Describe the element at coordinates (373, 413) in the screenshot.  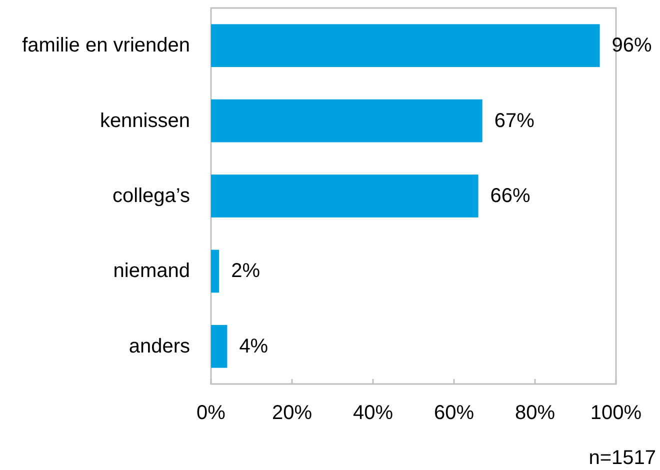
I see `x-tick-label: 40%` at that location.